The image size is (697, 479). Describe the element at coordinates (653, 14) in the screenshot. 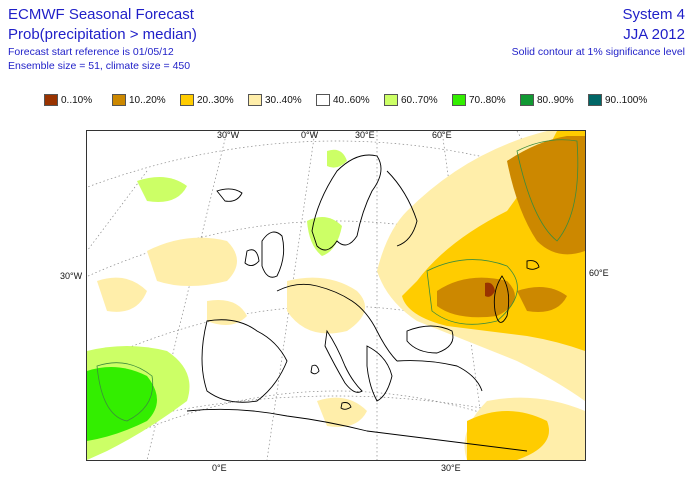

I see `system-label: System 4` at that location.